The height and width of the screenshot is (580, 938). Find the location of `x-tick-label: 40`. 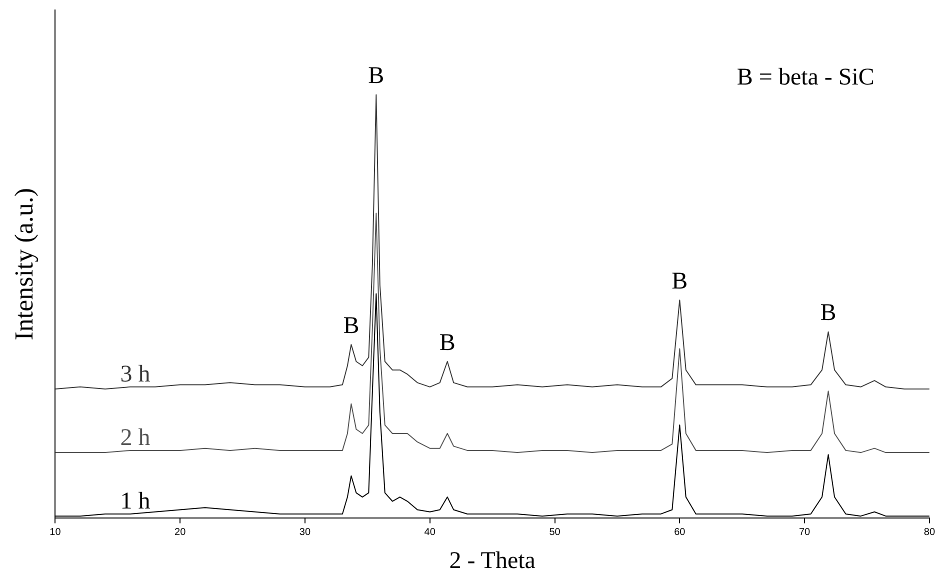

x-tick-label: 40 is located at coordinates (430, 532).